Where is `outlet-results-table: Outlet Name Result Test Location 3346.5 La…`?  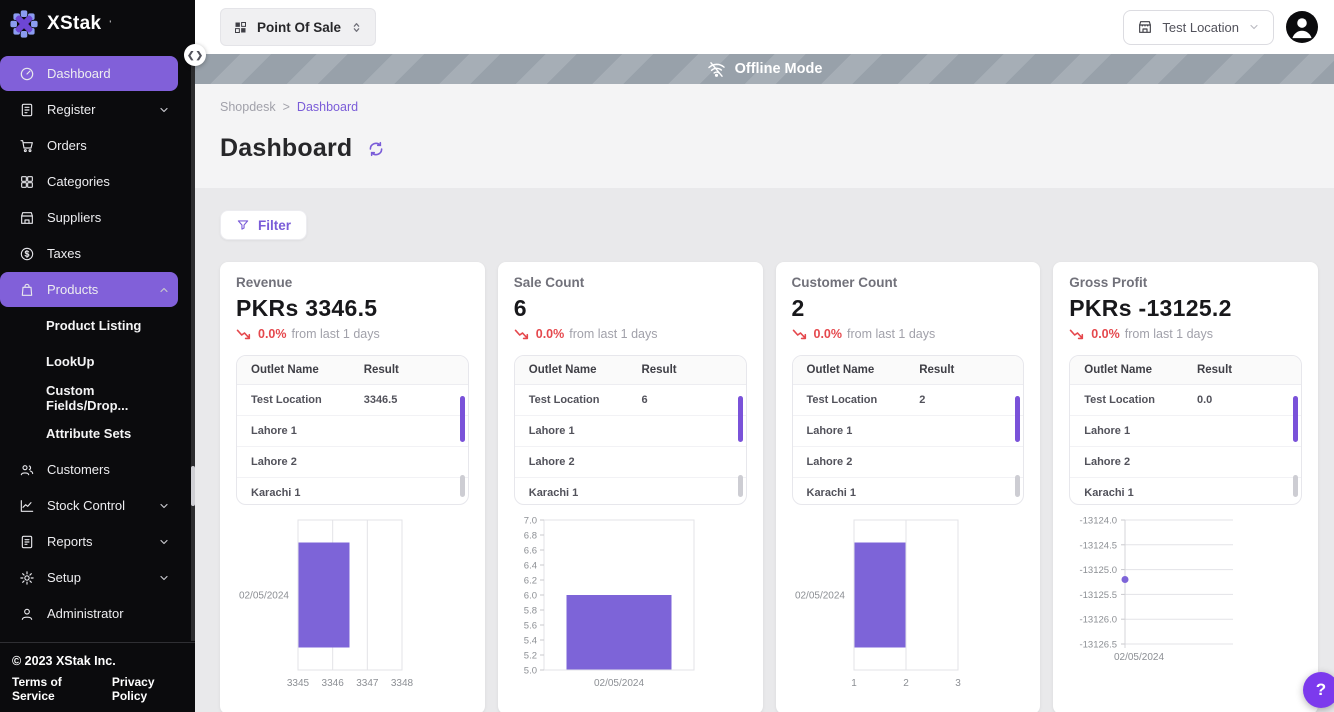
outlet-results-table: Outlet Name Result Test Location 3346.5 La… is located at coordinates (352, 430).